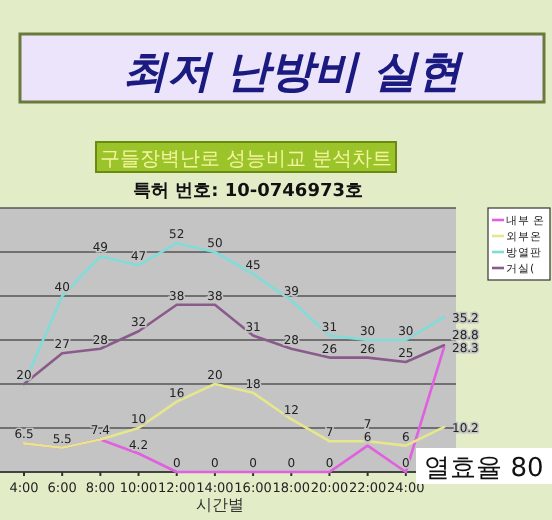 Image resolution: width=552 pixels, height=520 pixels. What do you see at coordinates (248, 192) in the screenshot?
I see `text: 특허 번호: 10-0746973호` at bounding box center [248, 192].